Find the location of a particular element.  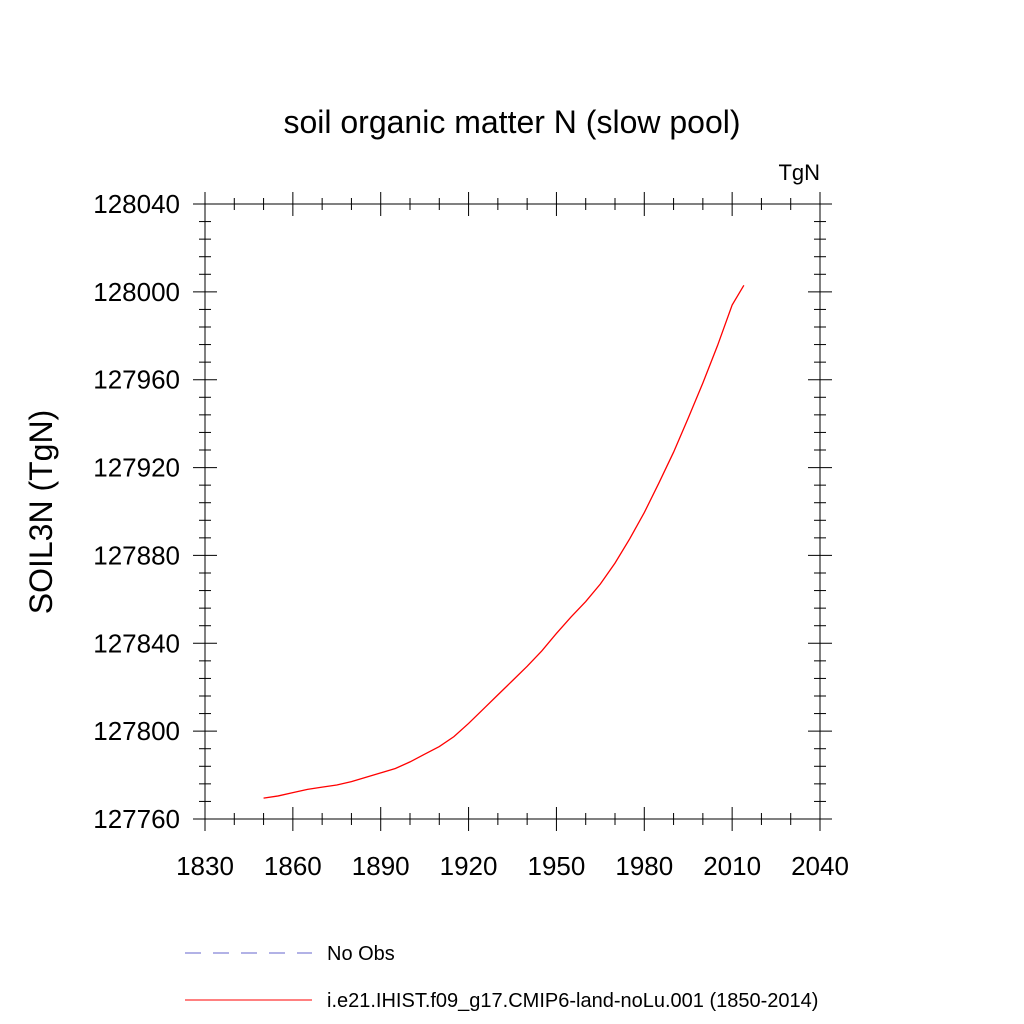

units-label: TgN is located at coordinates (799, 172).